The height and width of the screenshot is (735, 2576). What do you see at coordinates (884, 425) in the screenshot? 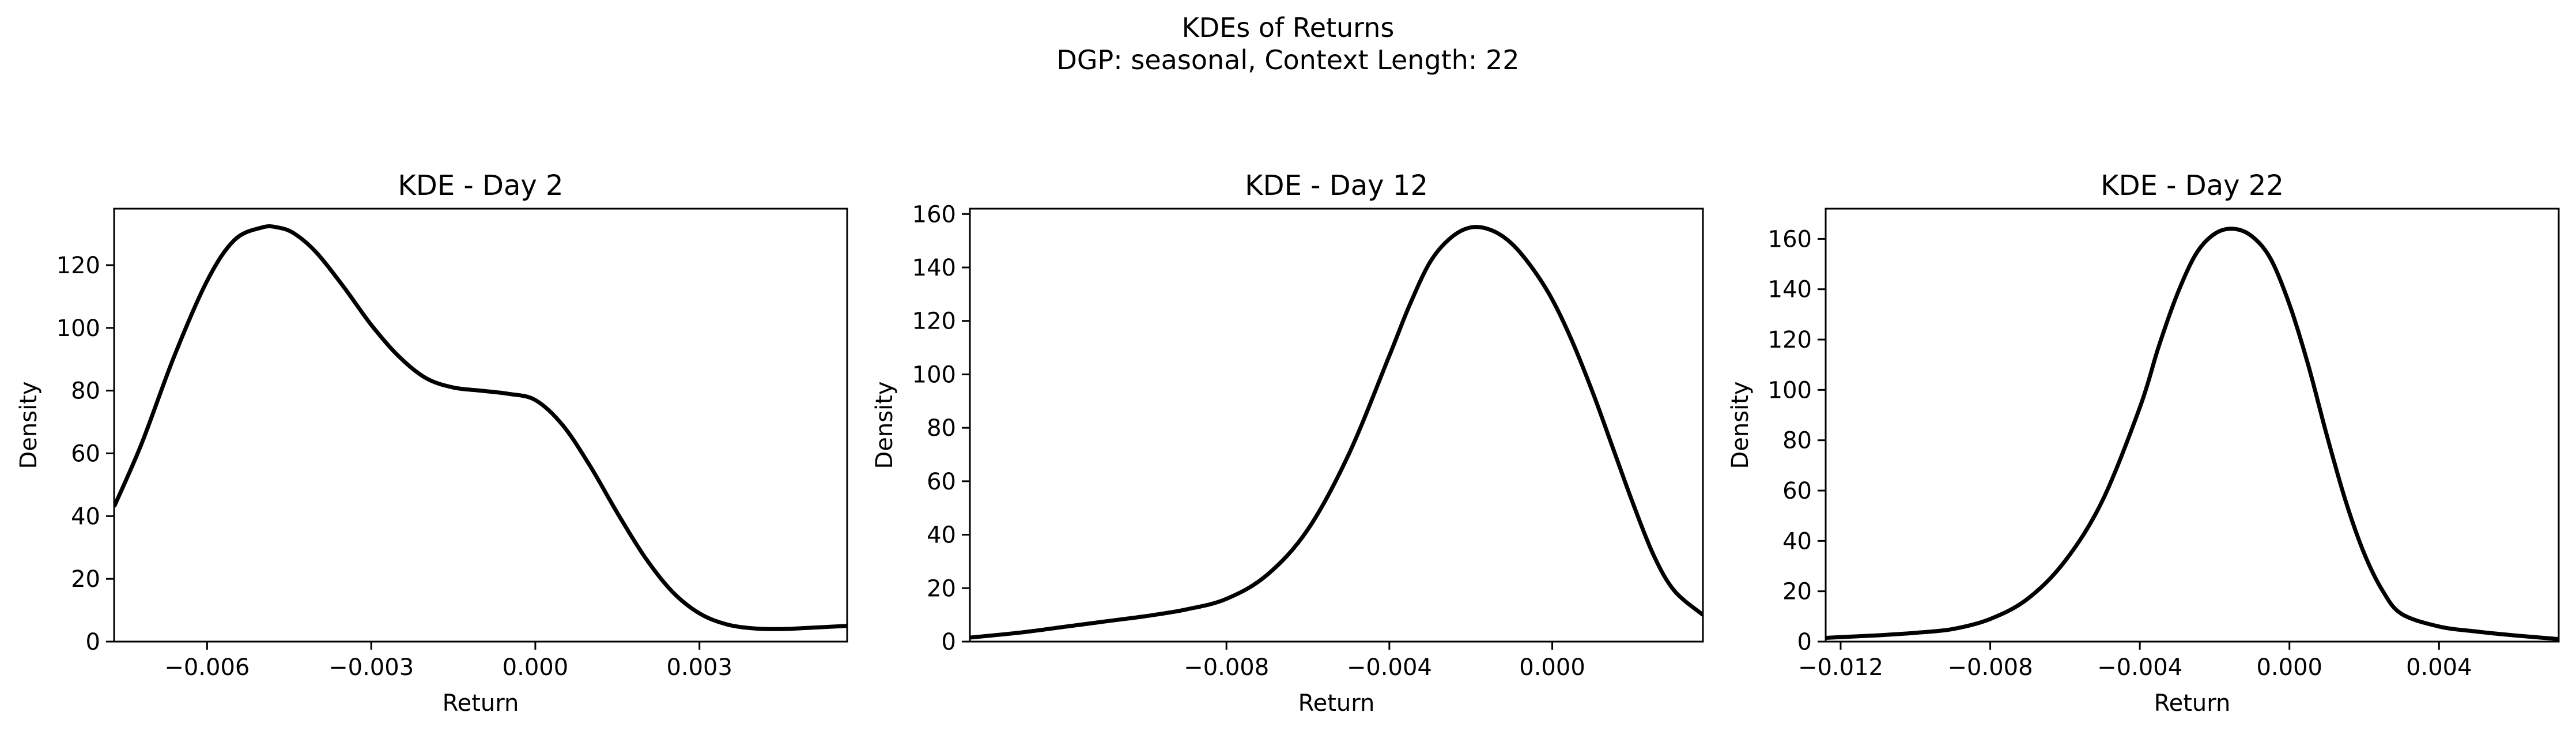
I see `panel-2-y-axis-label: Density` at bounding box center [884, 425].